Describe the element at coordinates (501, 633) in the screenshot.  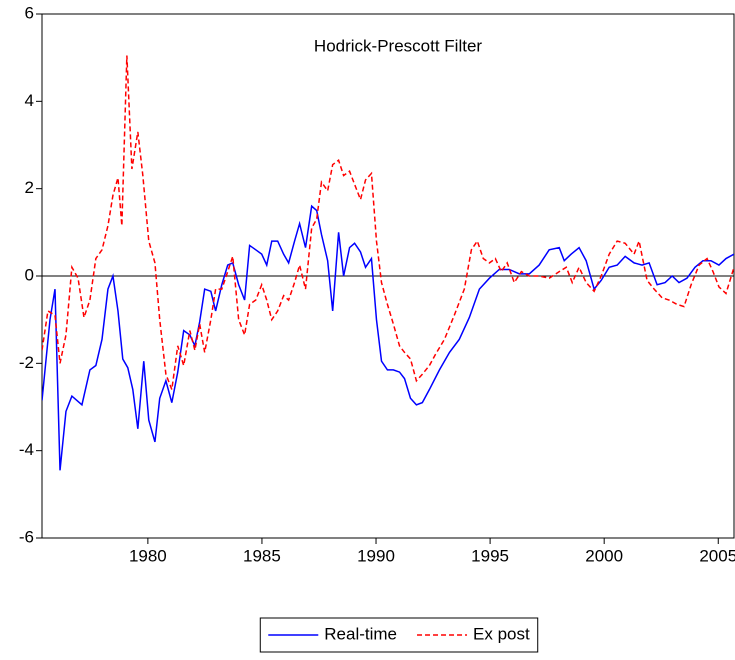
I see `legend-label: Ex post` at that location.